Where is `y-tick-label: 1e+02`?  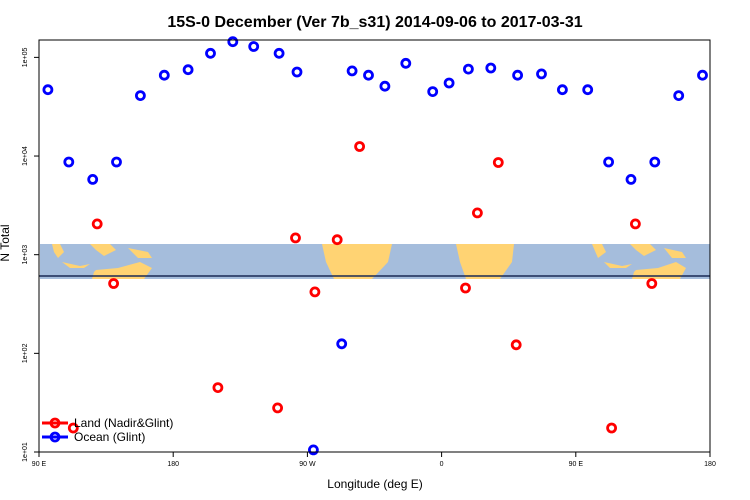 y-tick-label: 1e+02 is located at coordinates (25, 353).